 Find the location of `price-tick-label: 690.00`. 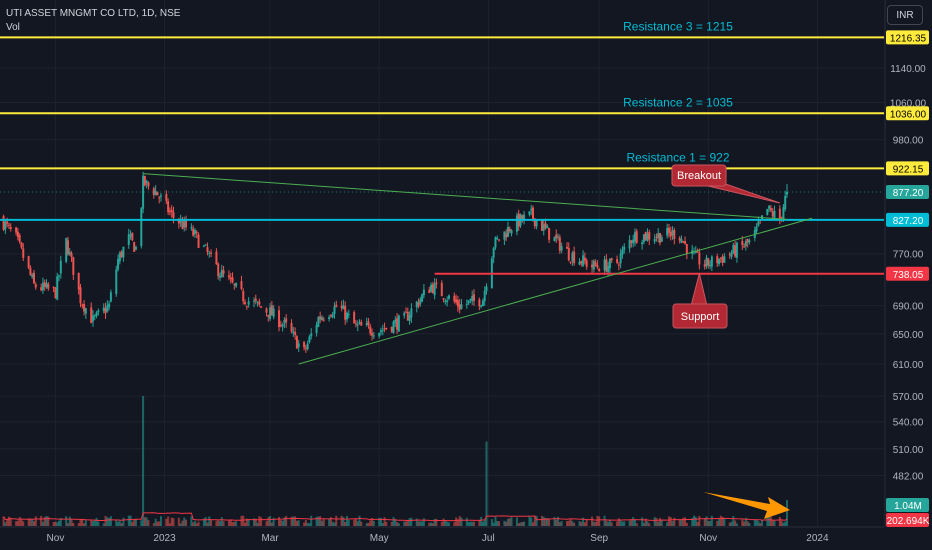

price-tick-label: 690.00 is located at coordinates (908, 307).